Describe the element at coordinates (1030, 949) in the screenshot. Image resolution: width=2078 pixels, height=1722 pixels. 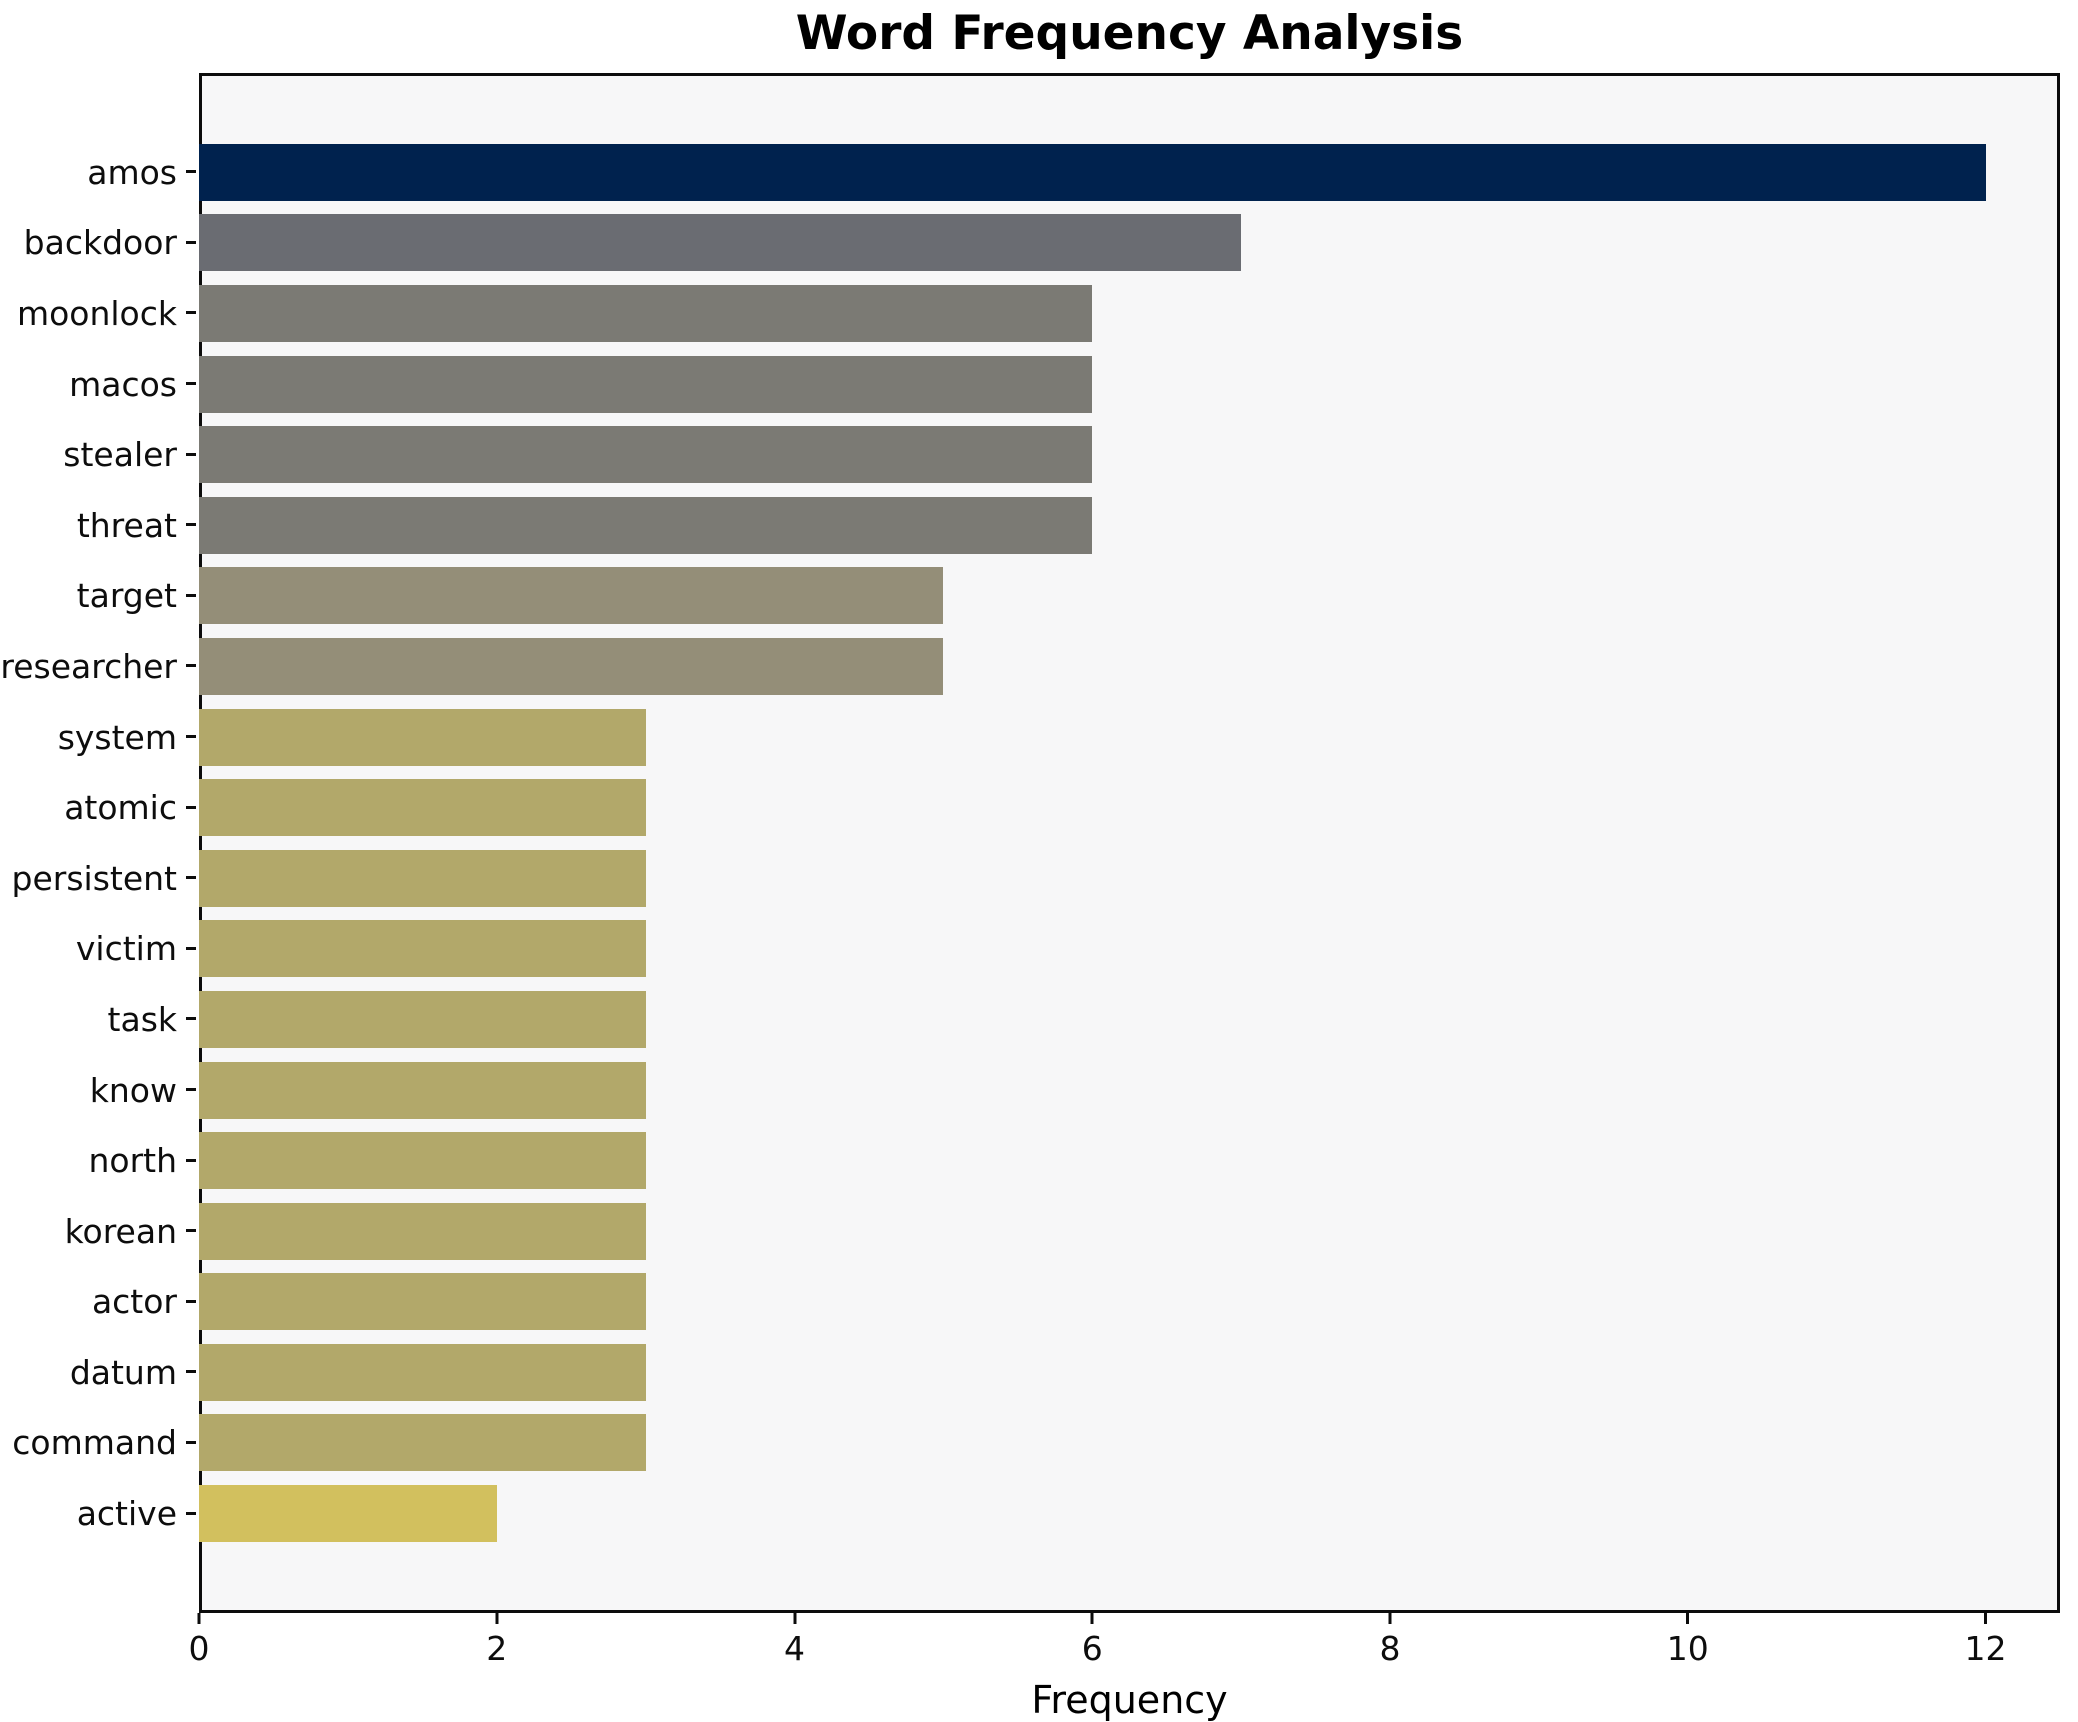
I see `bar-row: victim` at that location.